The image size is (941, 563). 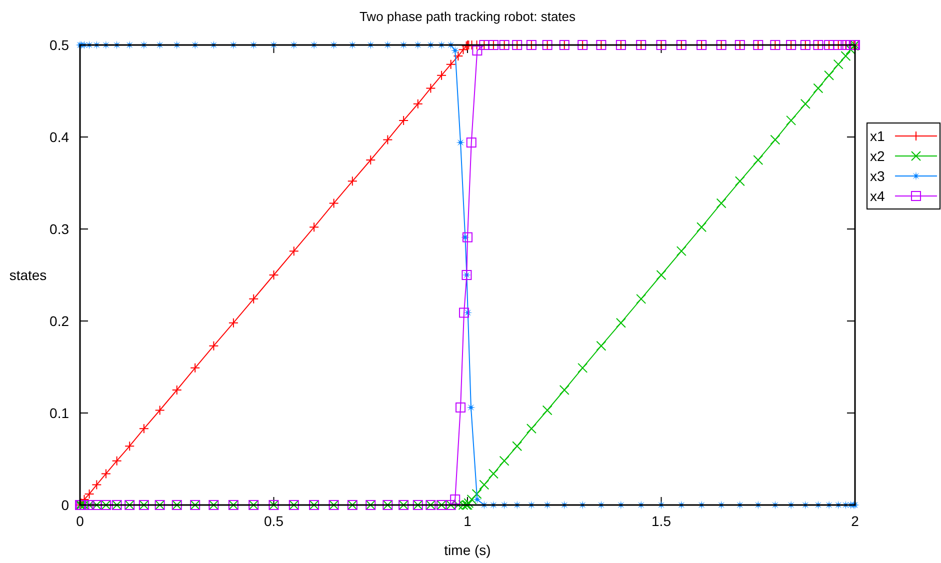 What do you see at coordinates (467, 550) in the screenshot?
I see `x-axis-title: time (s)` at bounding box center [467, 550].